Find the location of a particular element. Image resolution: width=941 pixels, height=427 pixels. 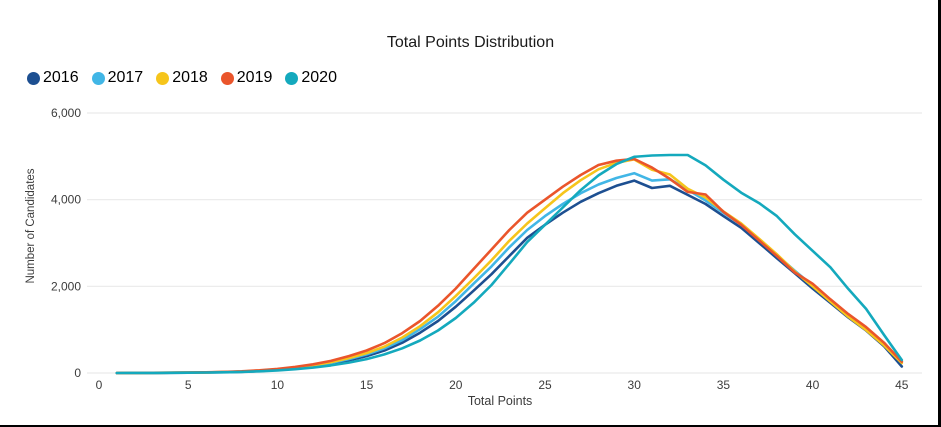

legend-item-2018: 2018 is located at coordinates (182, 78).